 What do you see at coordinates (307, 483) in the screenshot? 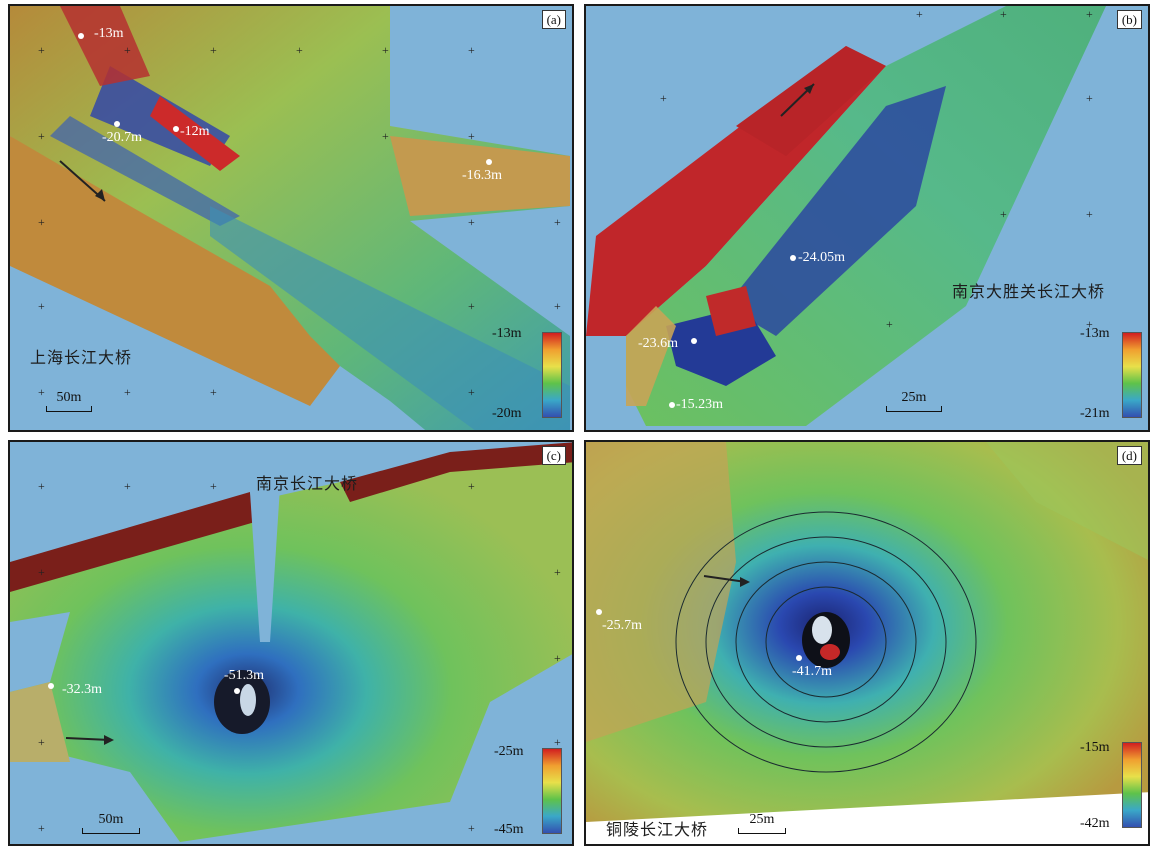
I see `bridge-name: 南京长江大桥` at bounding box center [307, 483].